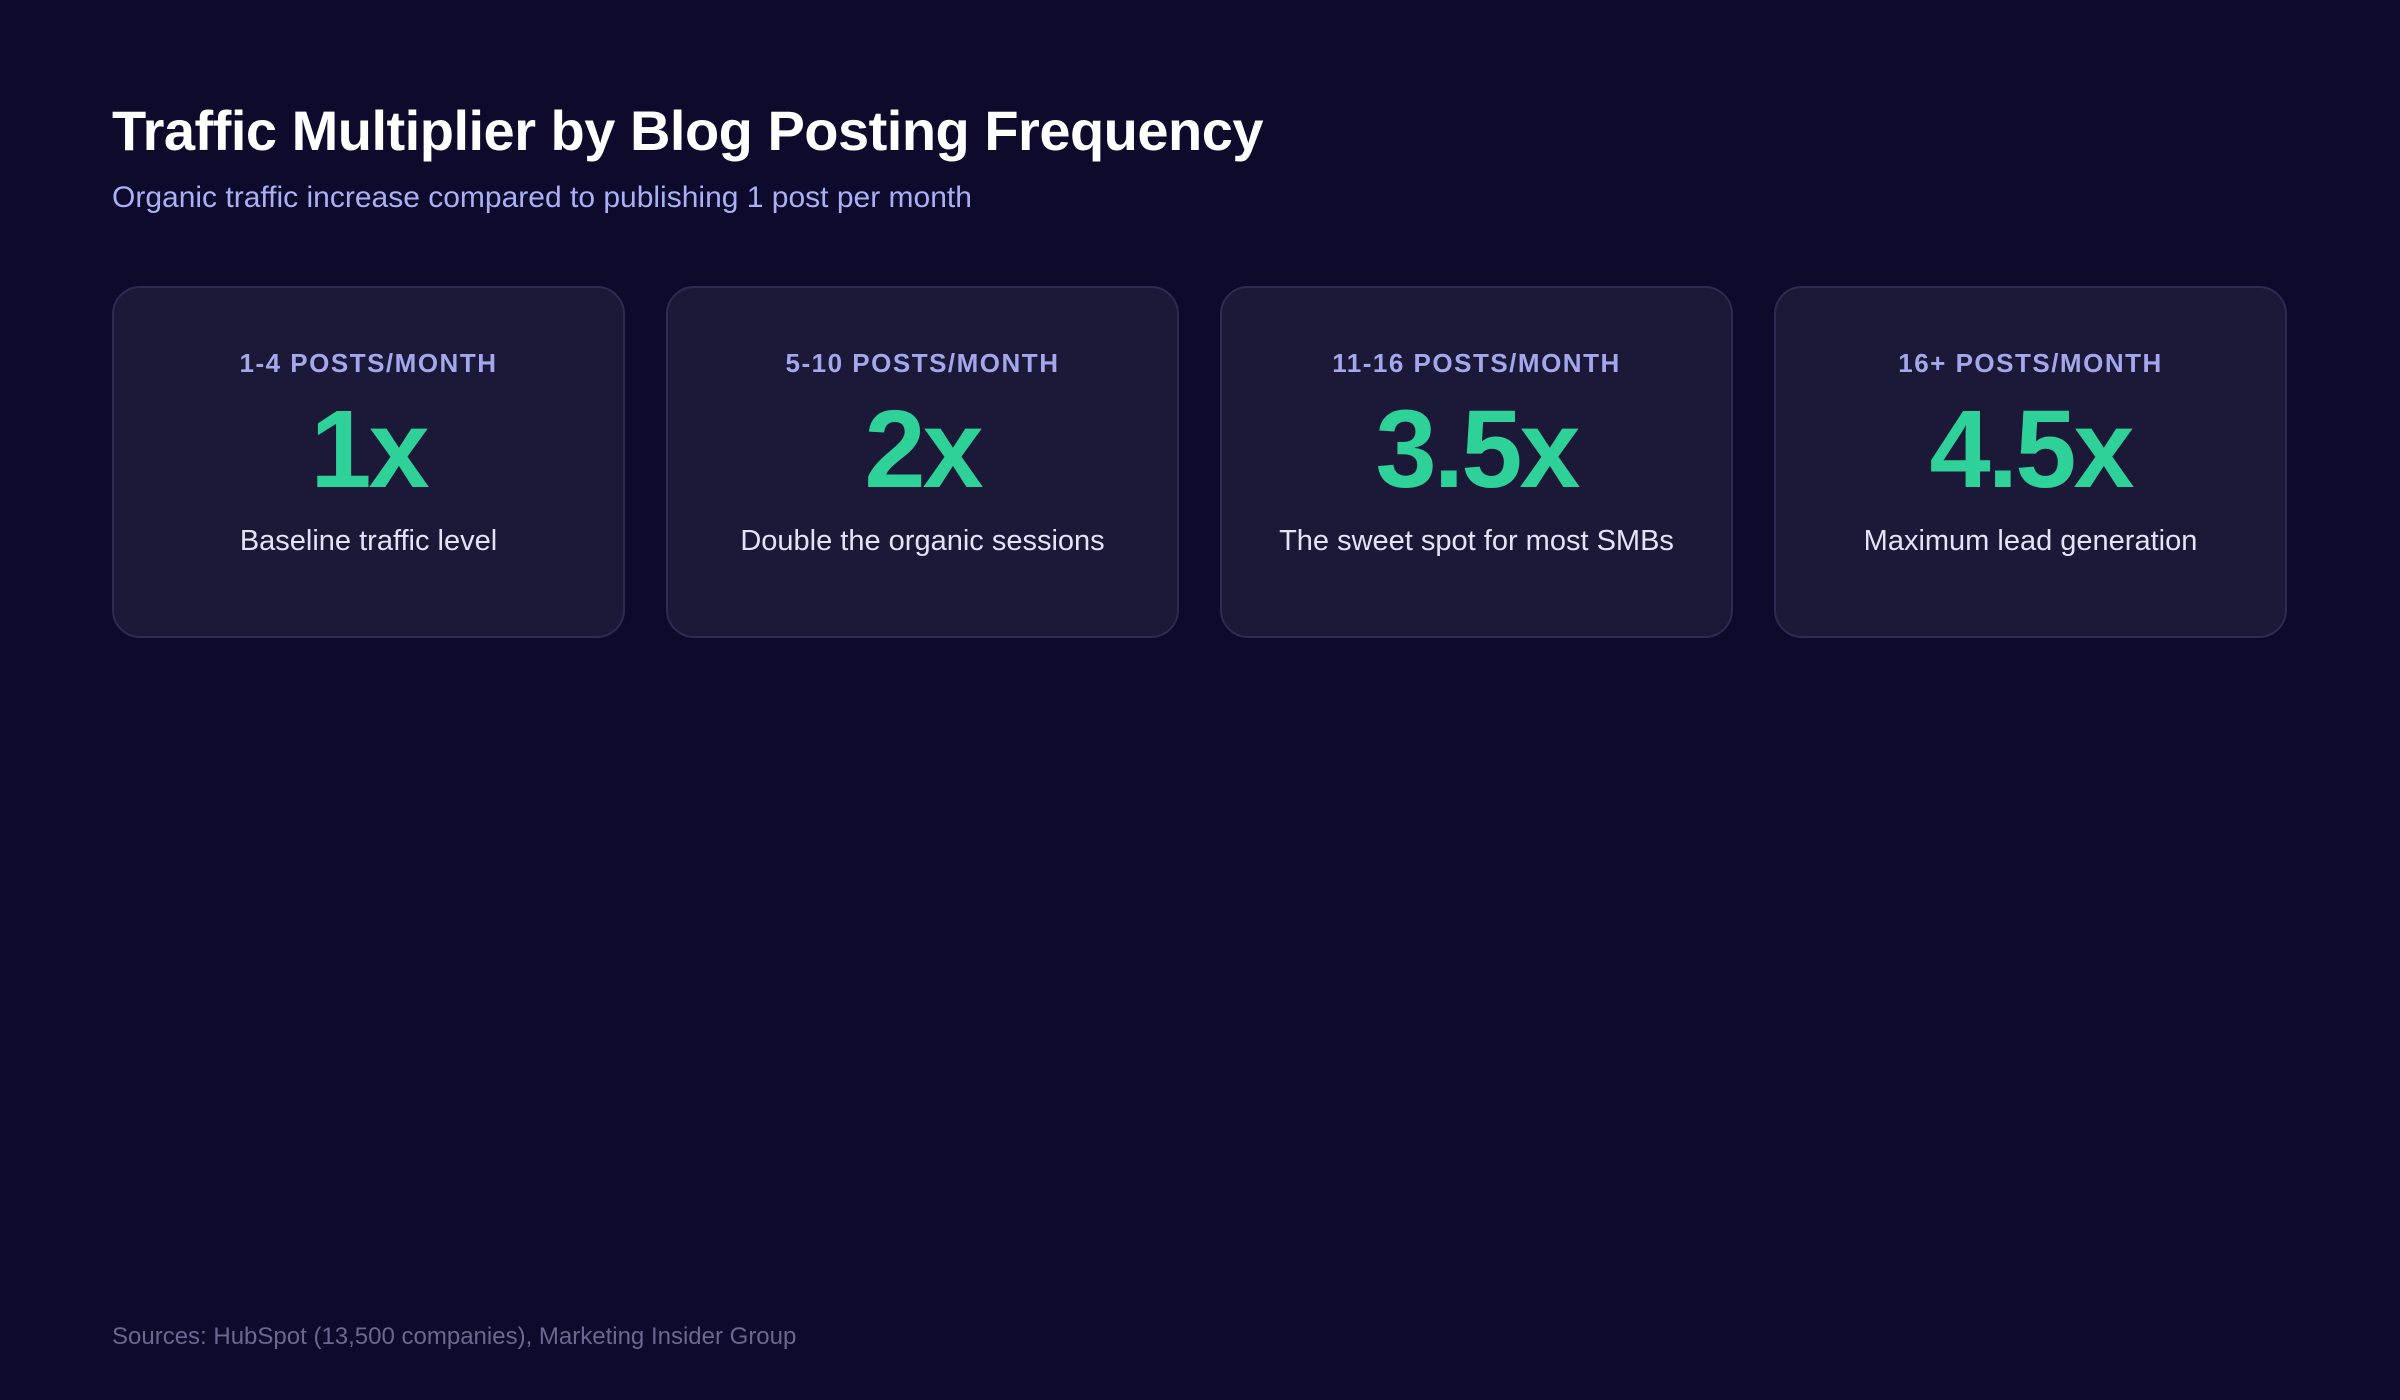 This screenshot has width=2400, height=1400. Describe the element at coordinates (1476, 541) in the screenshot. I see `stat-card-description: The sweet spot for most SMBs` at that location.